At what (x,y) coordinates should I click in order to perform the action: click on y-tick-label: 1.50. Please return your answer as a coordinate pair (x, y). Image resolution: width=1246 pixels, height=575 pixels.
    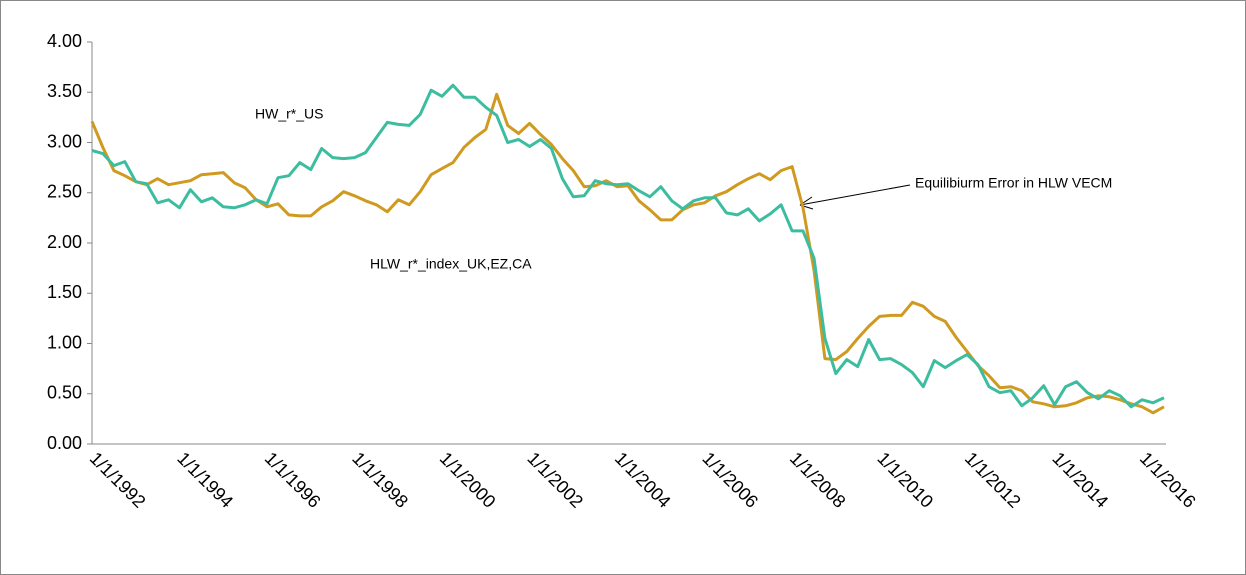
    Looking at the image, I should click on (64, 292).